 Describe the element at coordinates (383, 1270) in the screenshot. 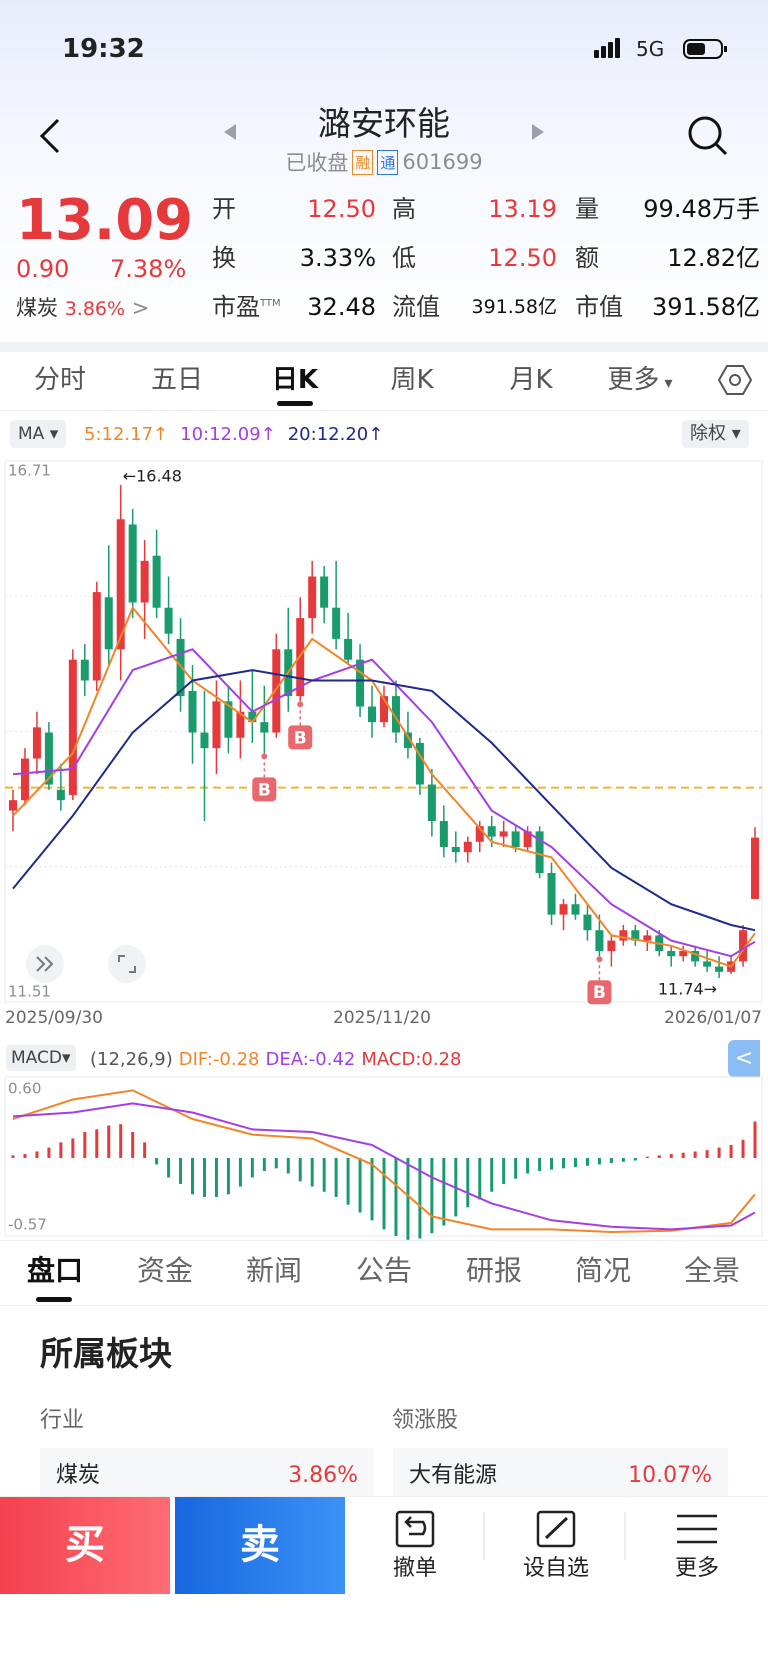

I see `info-tab: 公告` at that location.